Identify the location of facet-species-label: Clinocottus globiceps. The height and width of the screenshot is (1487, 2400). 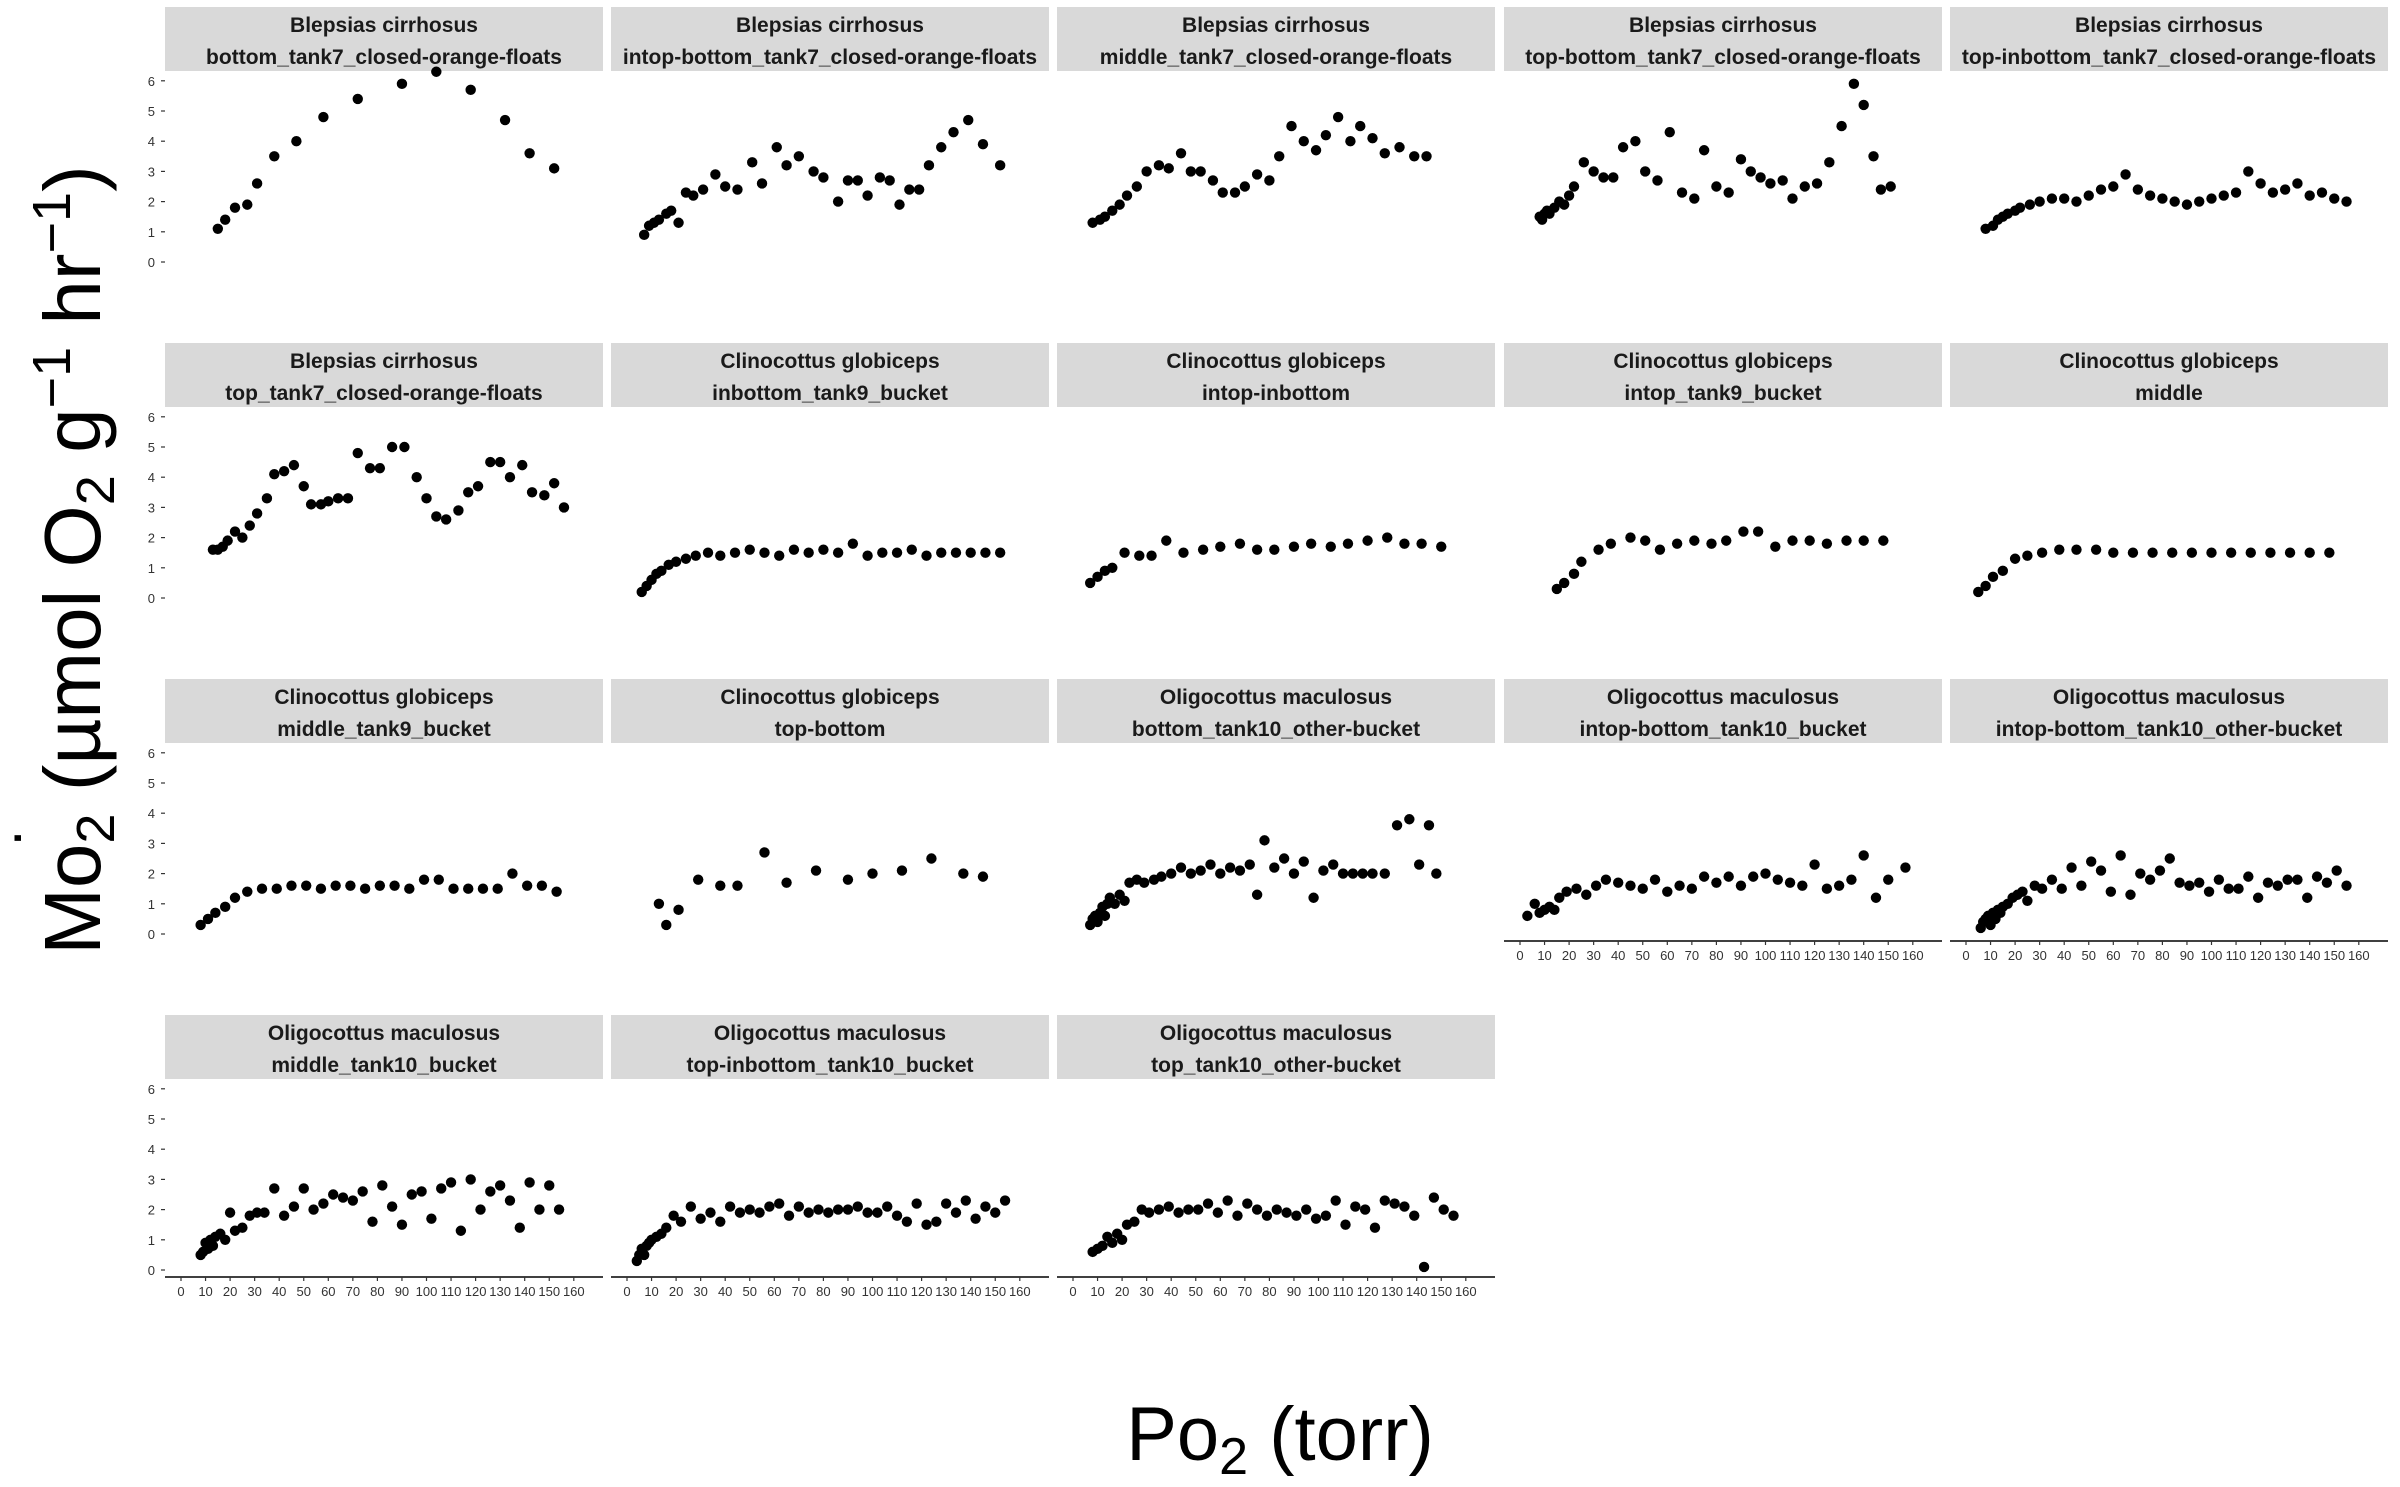
(1722, 361).